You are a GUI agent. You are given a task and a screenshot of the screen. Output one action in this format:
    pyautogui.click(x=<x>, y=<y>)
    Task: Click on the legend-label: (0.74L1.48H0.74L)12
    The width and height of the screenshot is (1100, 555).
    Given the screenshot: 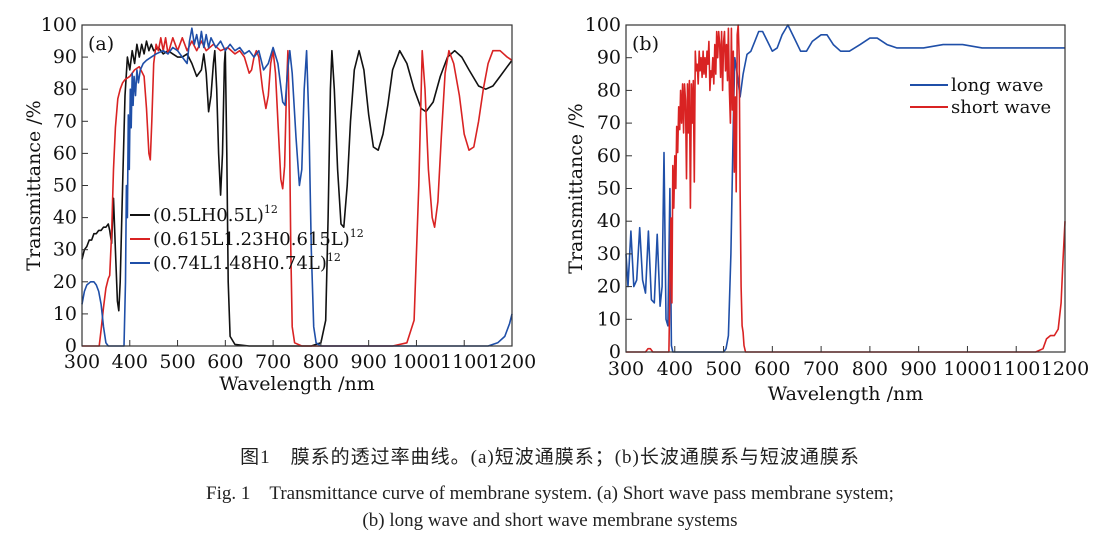 What is the action you would take?
    pyautogui.click(x=247, y=262)
    